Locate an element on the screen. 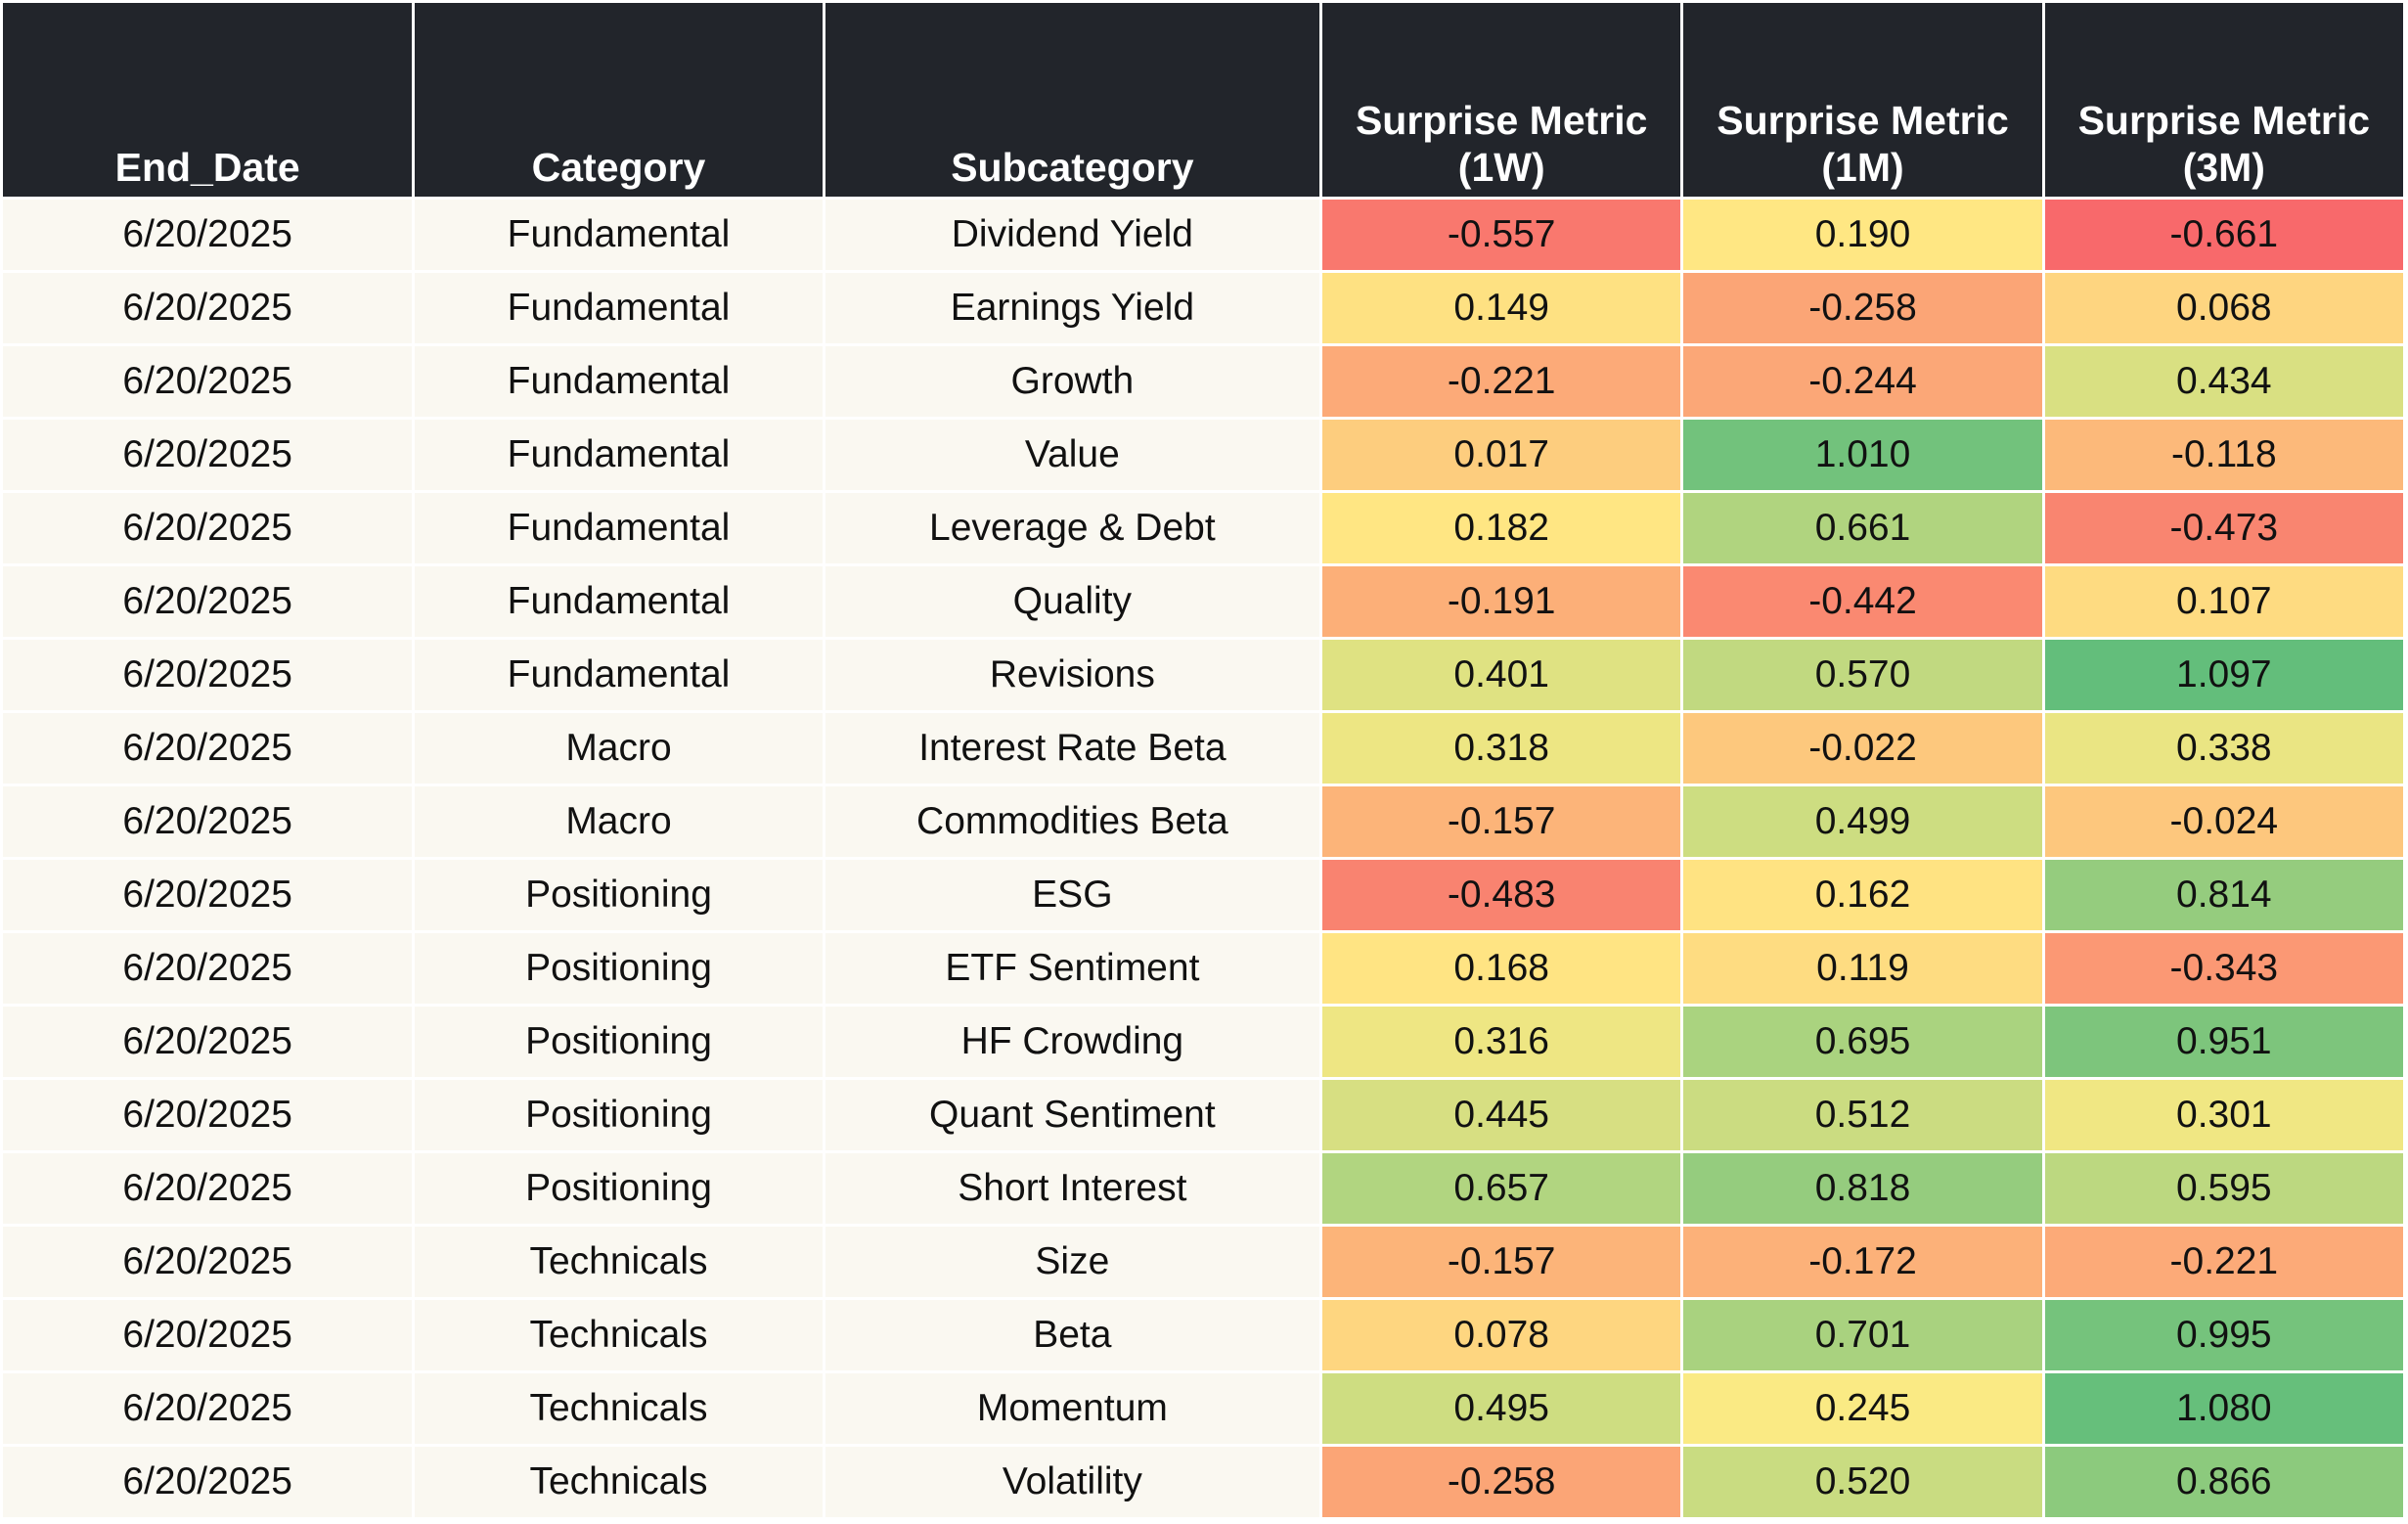 The width and height of the screenshot is (2408, 1524). cell-surprise-3m: 0.995 is located at coordinates (2223, 1335).